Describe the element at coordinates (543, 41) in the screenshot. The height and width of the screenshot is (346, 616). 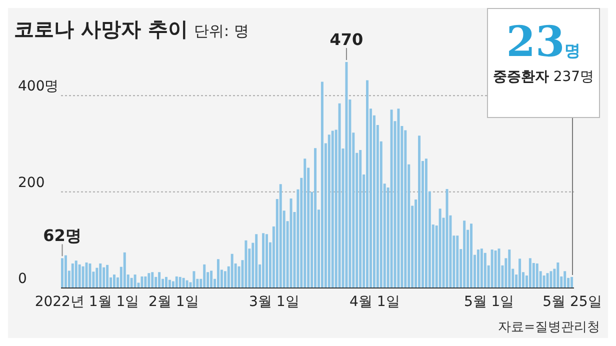
I see `annotation: 23명` at that location.